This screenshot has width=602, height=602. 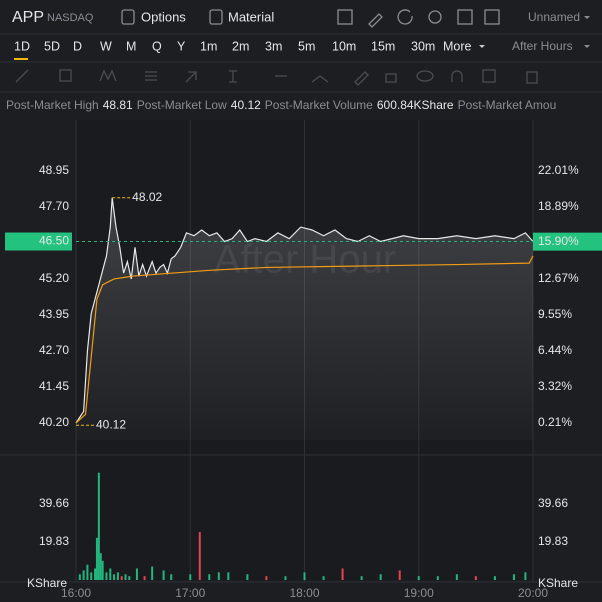 I want to click on y2-tick-label: 3.32%, so click(x=555, y=386).